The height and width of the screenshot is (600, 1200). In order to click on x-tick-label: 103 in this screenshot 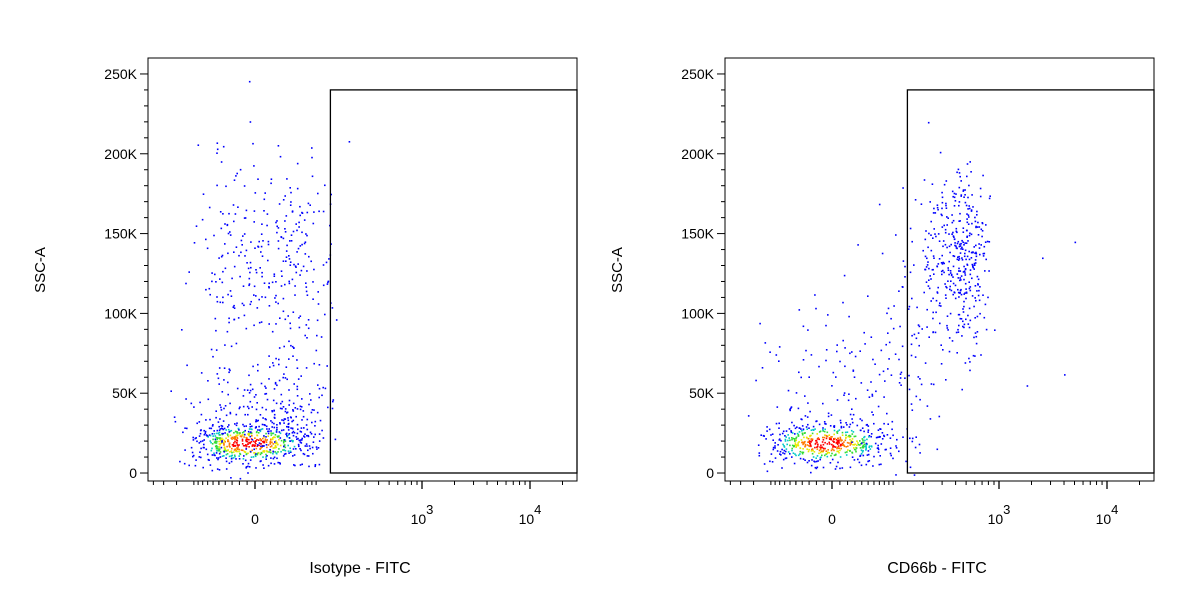, I will do `click(999, 514)`.